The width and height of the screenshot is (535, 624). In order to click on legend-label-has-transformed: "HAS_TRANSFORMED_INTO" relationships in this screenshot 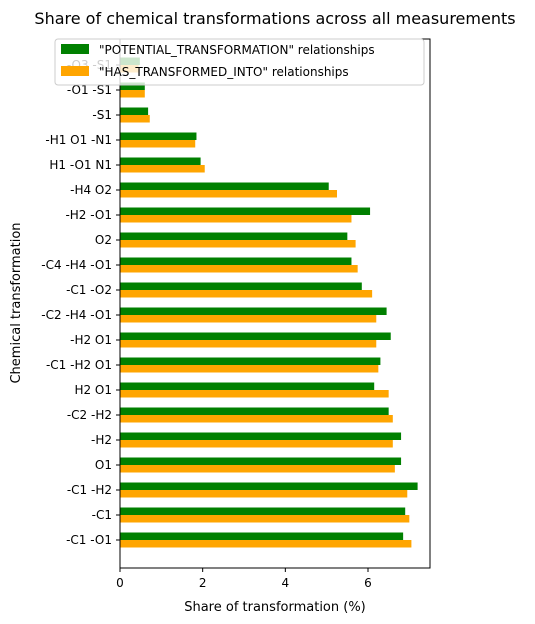, I will do `click(224, 72)`.